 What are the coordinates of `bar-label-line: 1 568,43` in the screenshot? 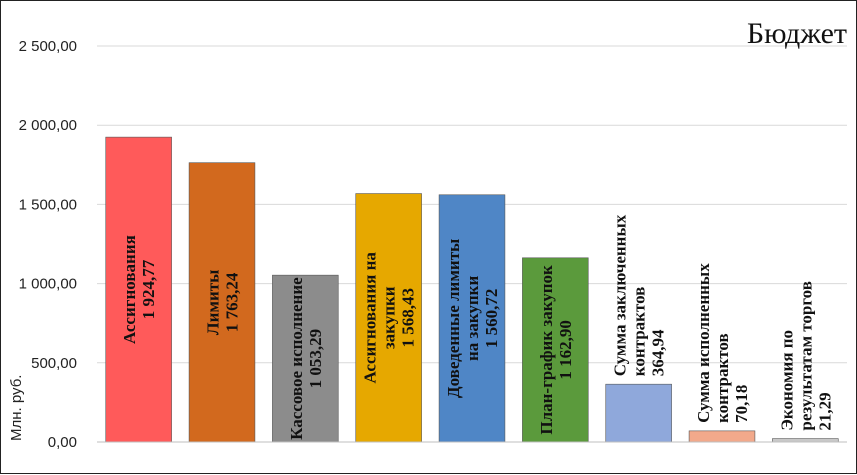 It's located at (408, 318).